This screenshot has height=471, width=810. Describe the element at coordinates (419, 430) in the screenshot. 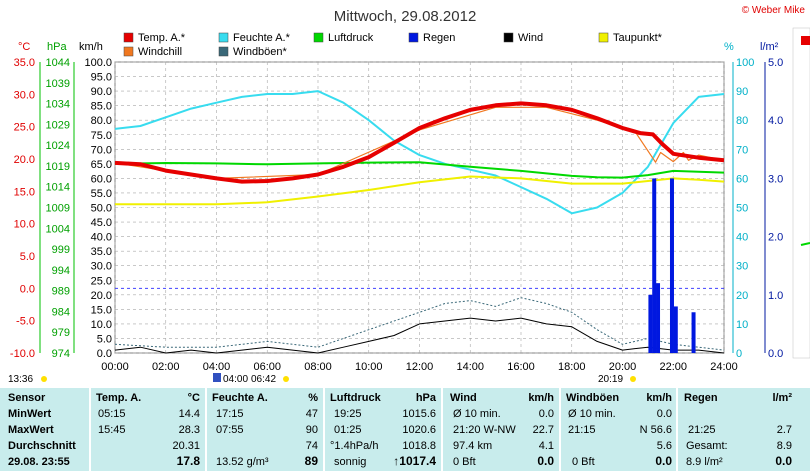

I see `stats-pressure-max: 1020.6` at that location.